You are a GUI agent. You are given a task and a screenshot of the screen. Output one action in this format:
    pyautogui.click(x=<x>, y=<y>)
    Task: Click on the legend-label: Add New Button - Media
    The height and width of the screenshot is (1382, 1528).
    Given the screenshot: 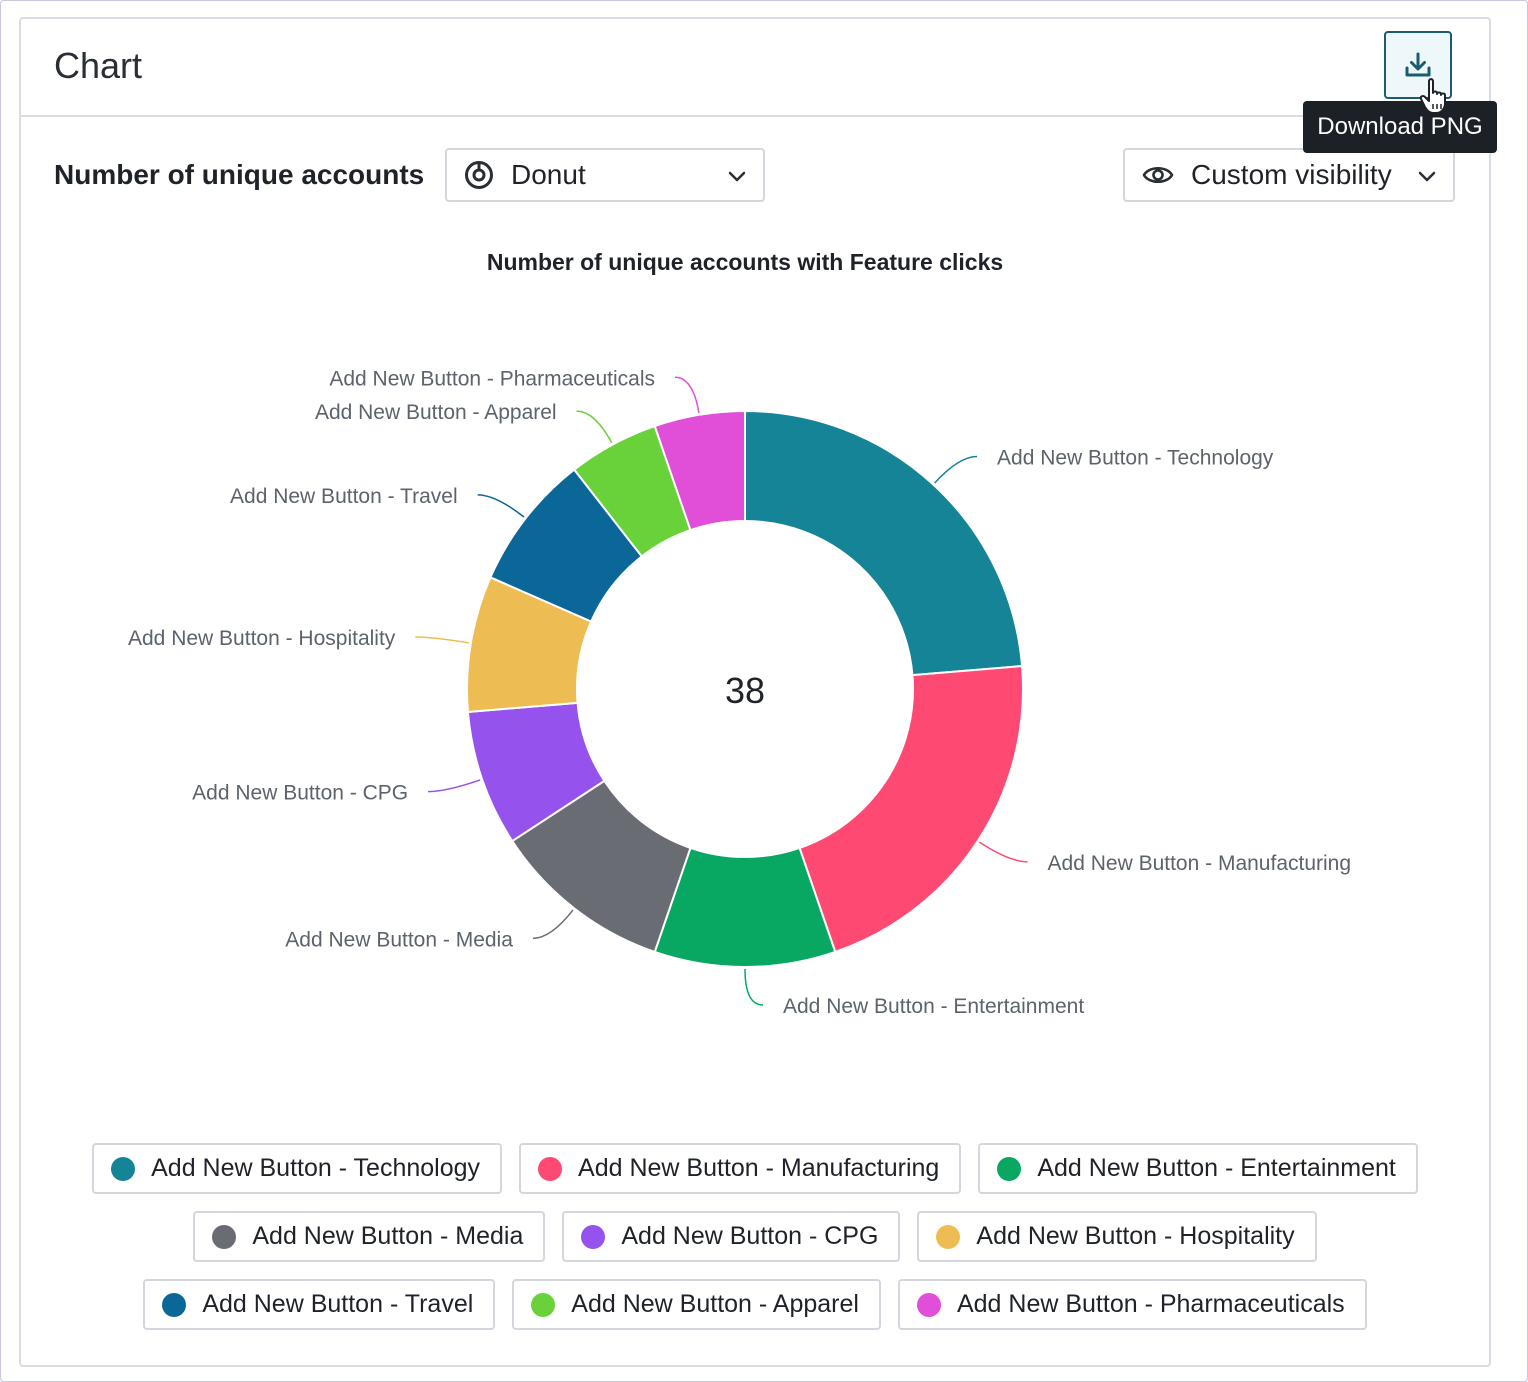 What is the action you would take?
    pyautogui.click(x=388, y=1236)
    